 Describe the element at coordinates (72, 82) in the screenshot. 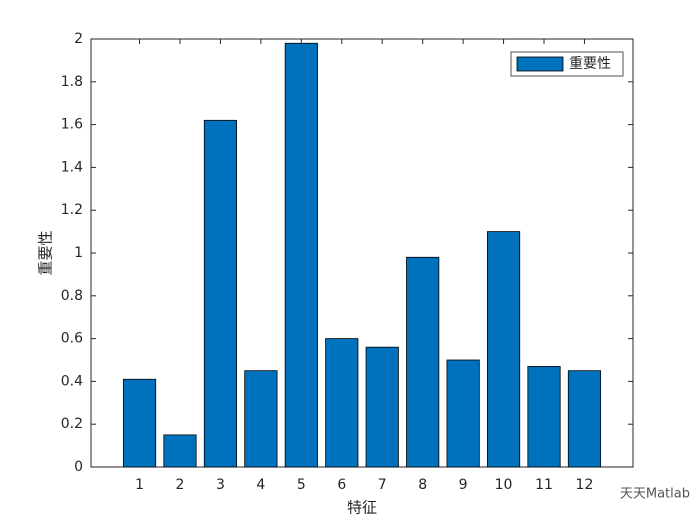

I see `y-tick-label: 1.8` at that location.